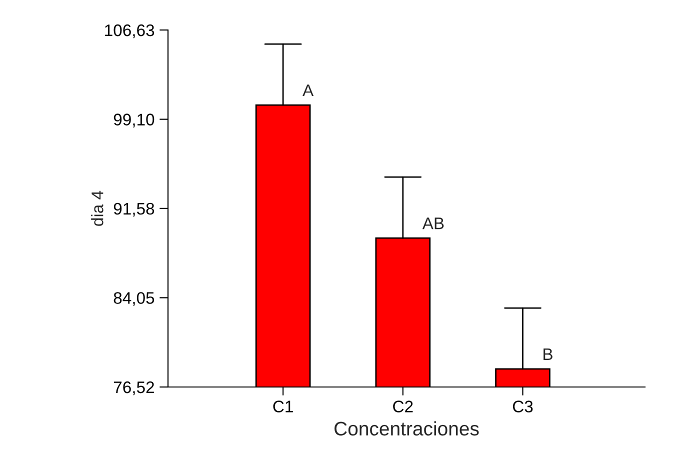 The width and height of the screenshot is (683, 461). I want to click on annotation: AB, so click(433, 224).